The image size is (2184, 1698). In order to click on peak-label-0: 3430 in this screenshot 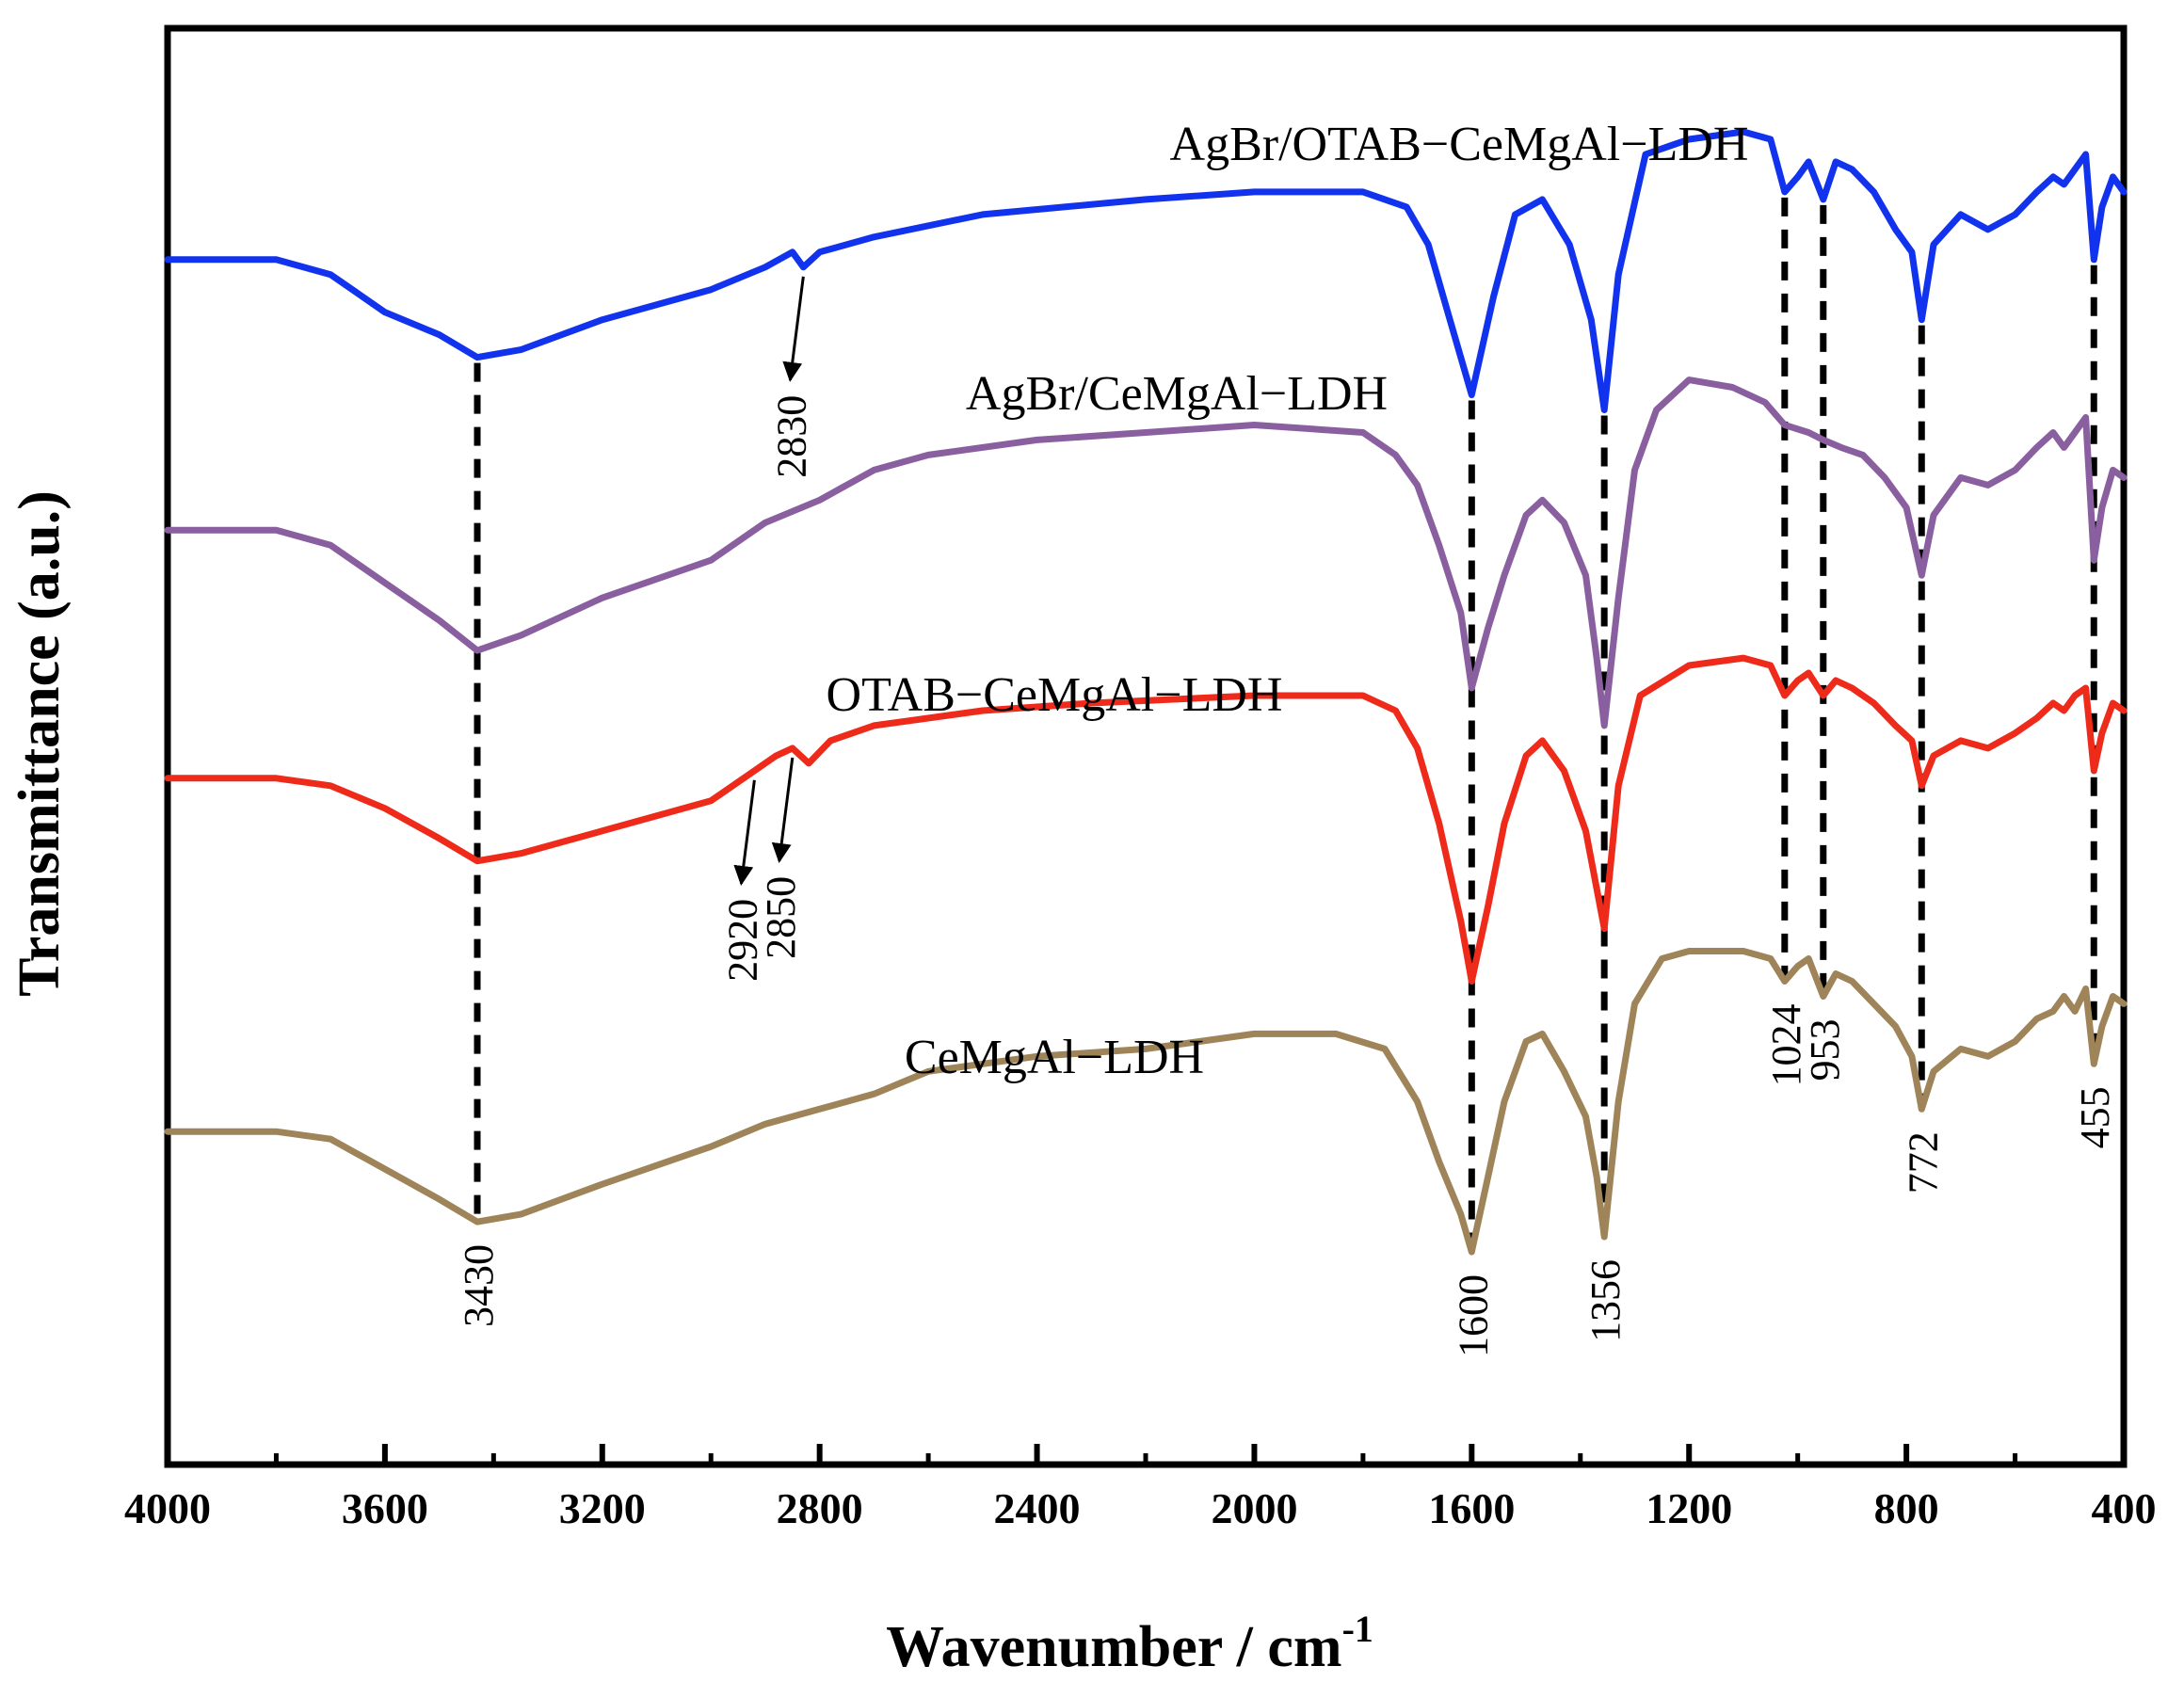, I will do `click(479, 1285)`.